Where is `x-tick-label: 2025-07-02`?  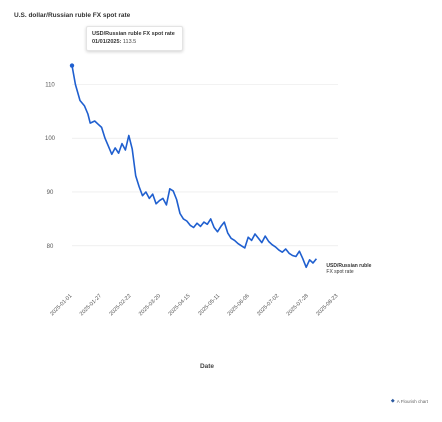
x-tick-label: 2025-07-02 is located at coordinates (268, 305).